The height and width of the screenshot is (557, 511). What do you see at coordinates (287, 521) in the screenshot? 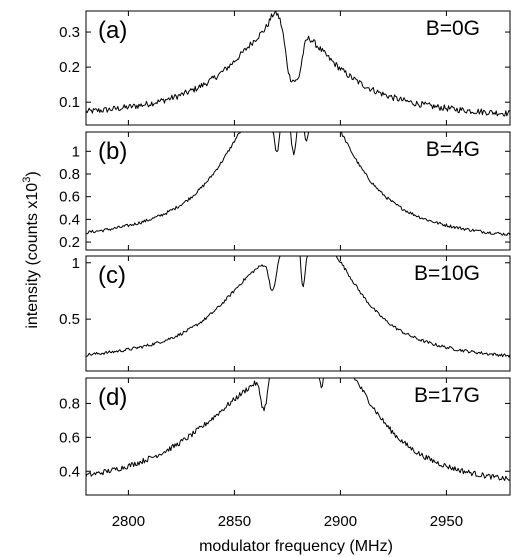
I see `x-tick-labels: 2800 2850 2900 2950` at bounding box center [287, 521].